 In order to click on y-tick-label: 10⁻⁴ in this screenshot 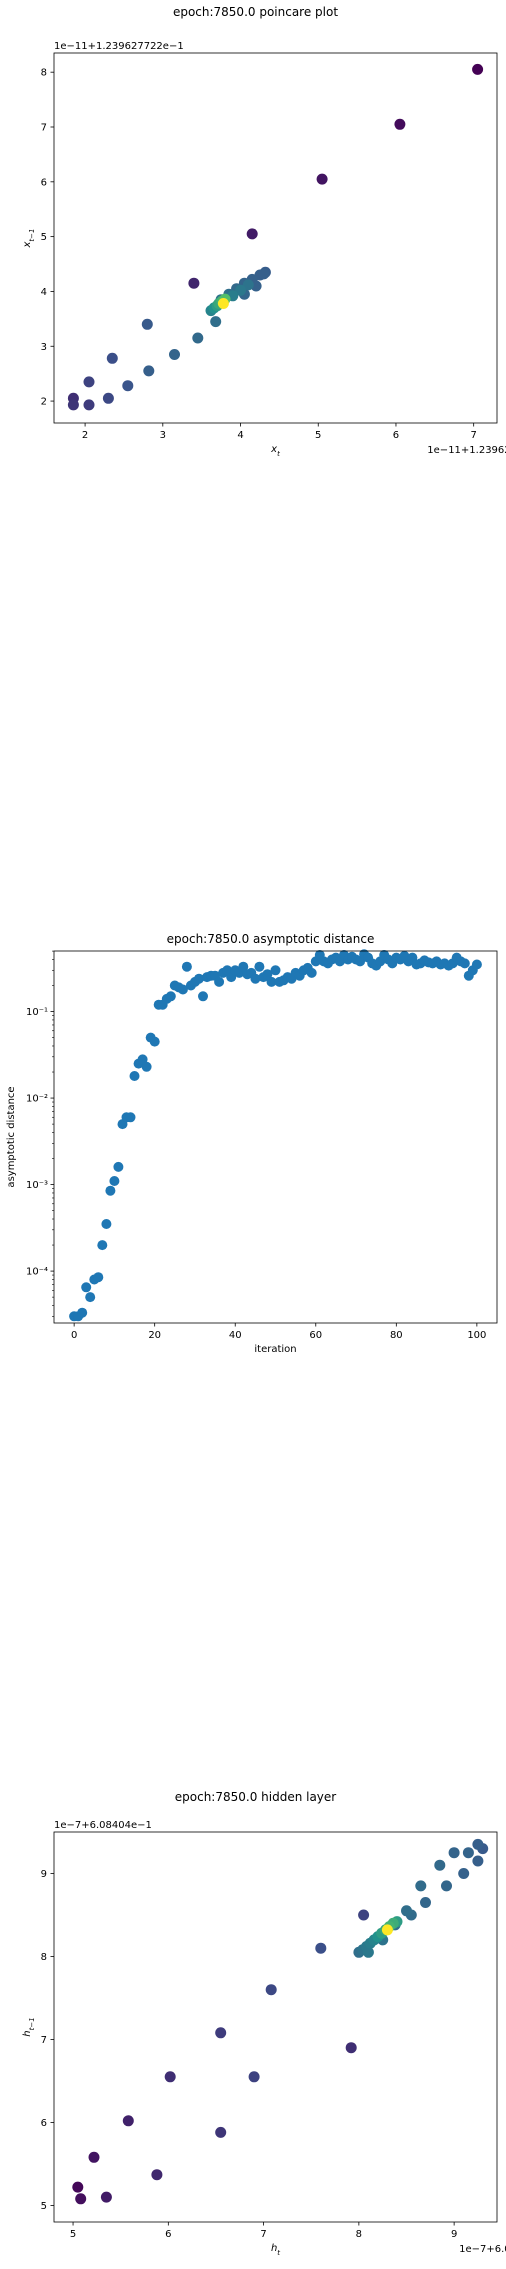, I will do `click(37, 1272)`.